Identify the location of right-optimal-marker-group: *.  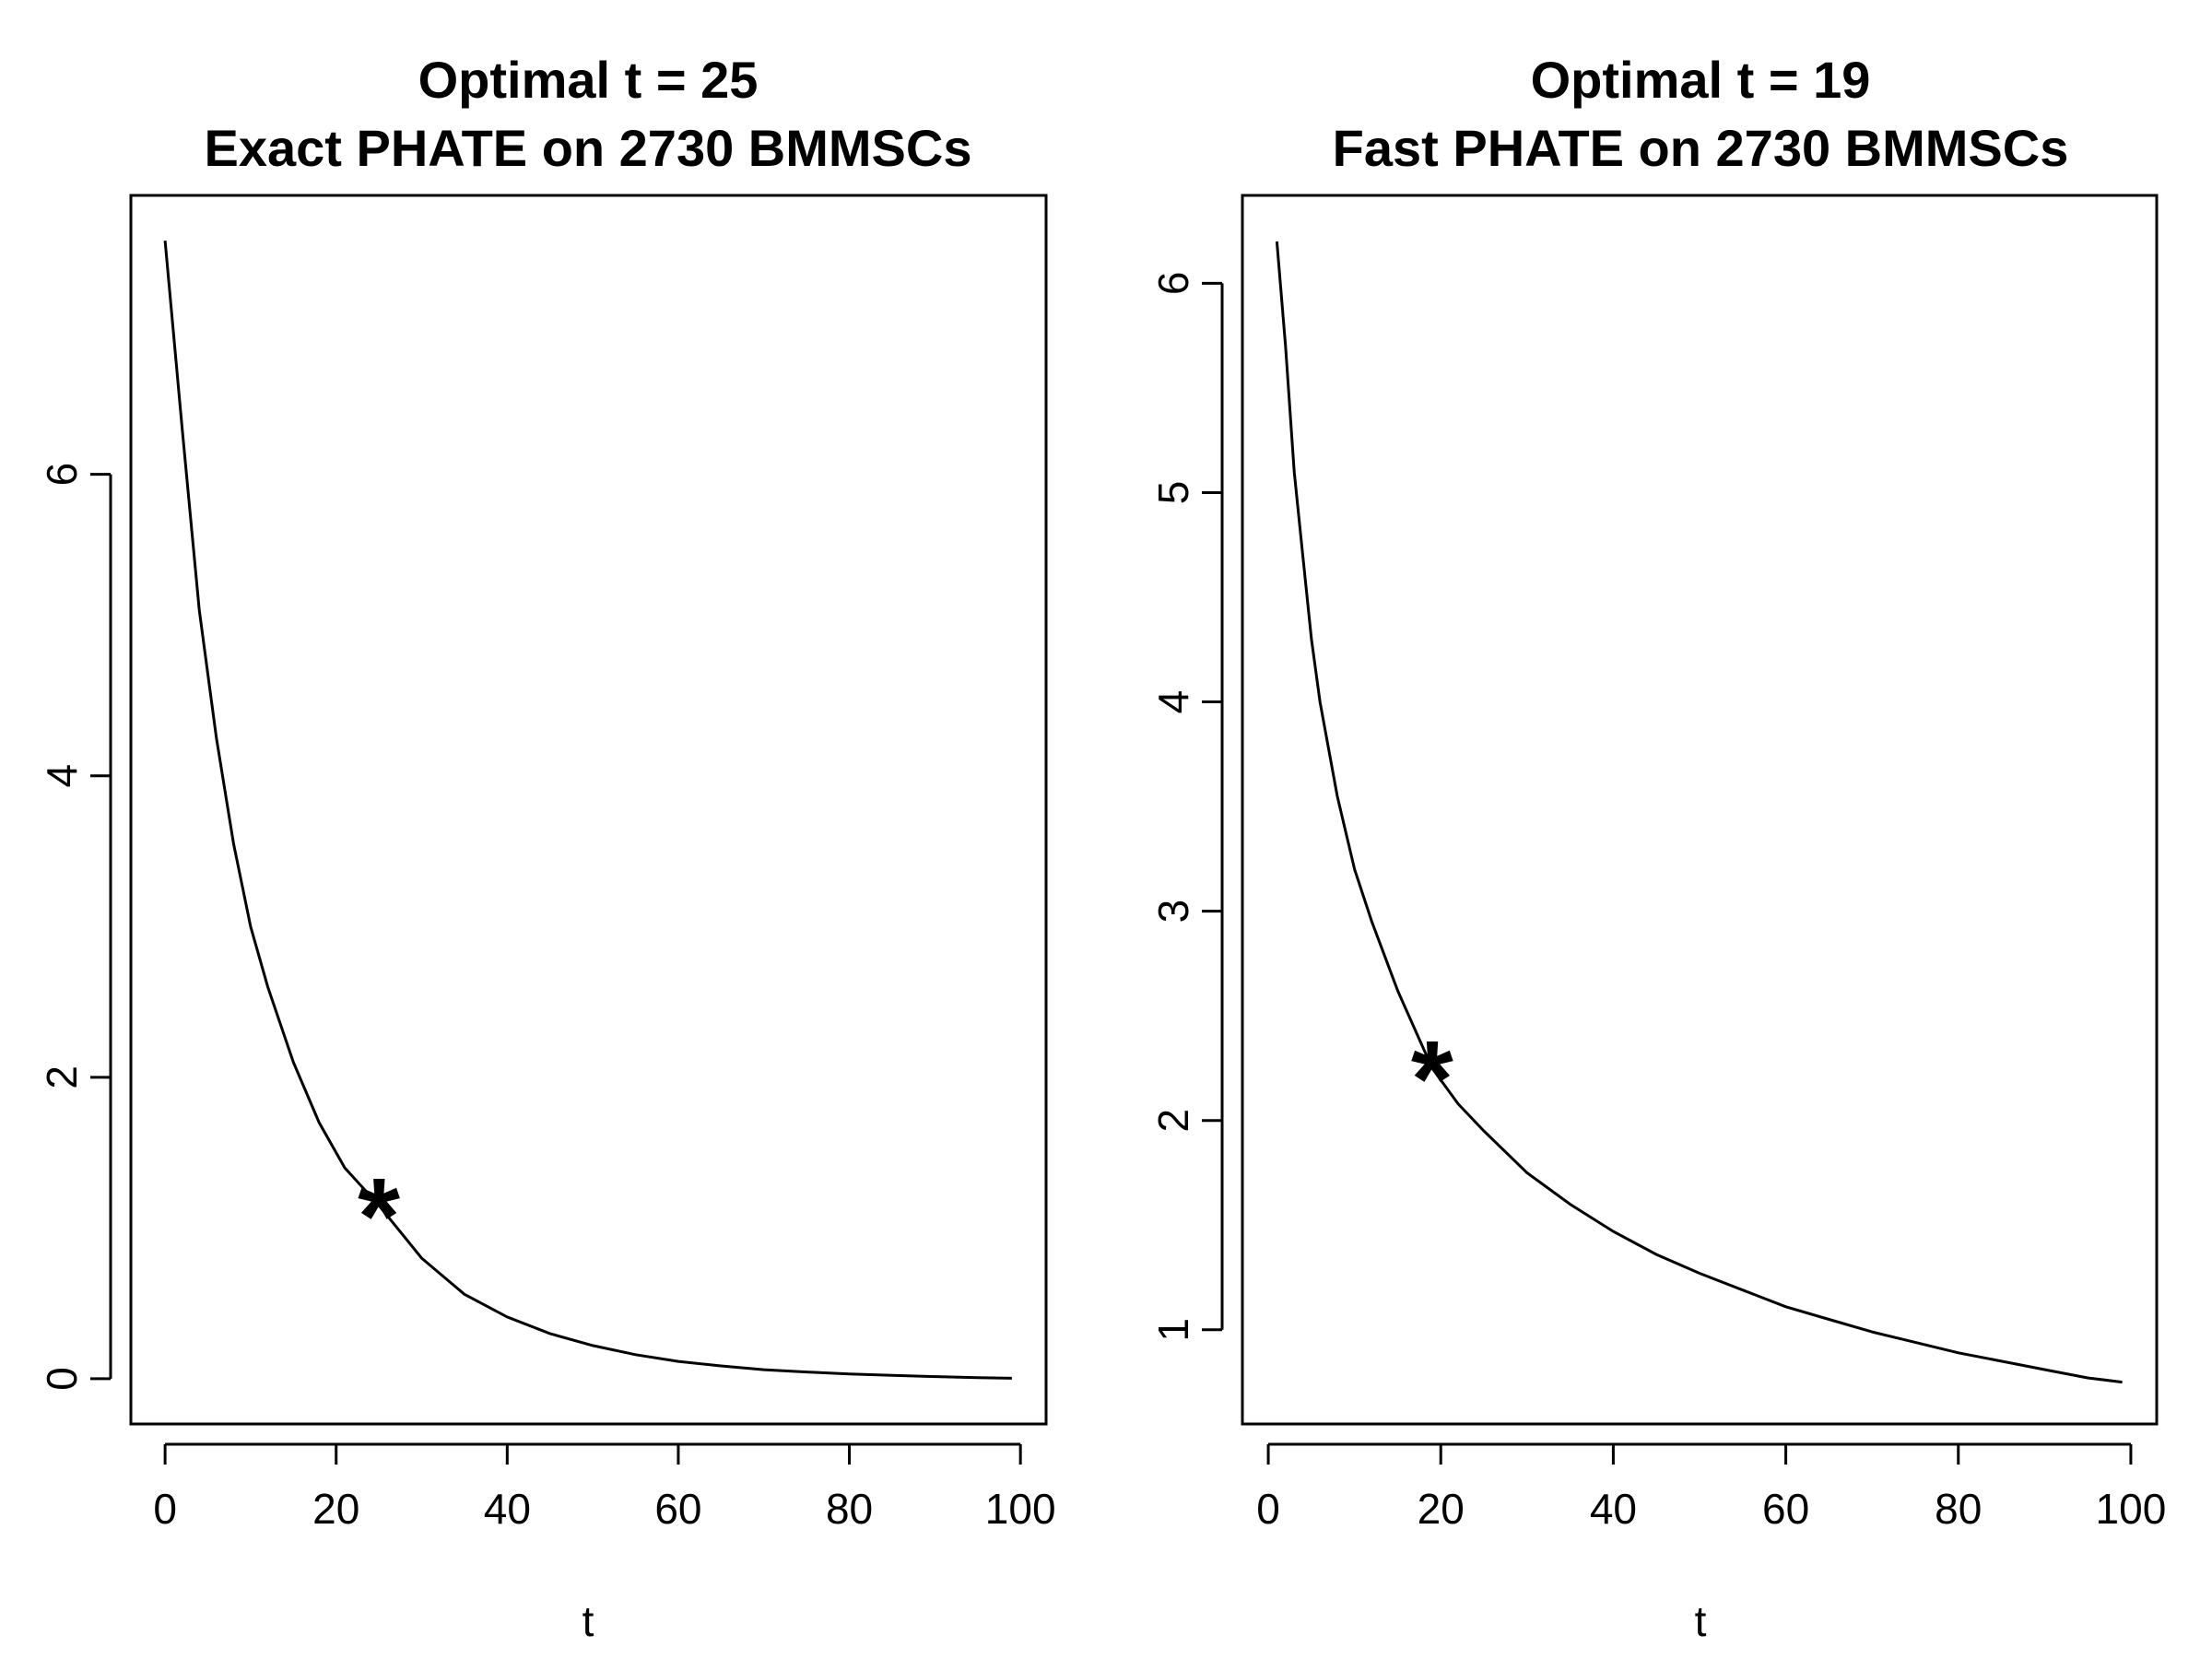
(1432, 1079).